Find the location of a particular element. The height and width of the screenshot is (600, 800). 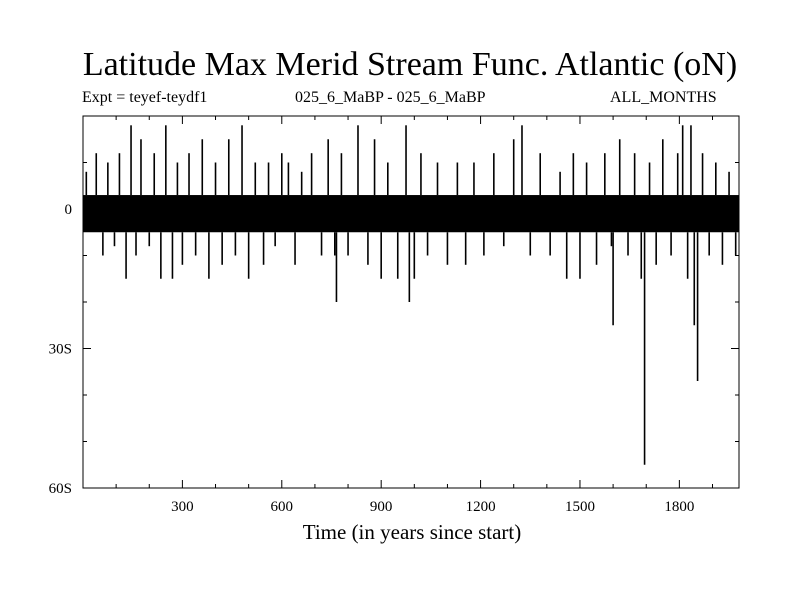

x-tick-label: 300 is located at coordinates (182, 507).